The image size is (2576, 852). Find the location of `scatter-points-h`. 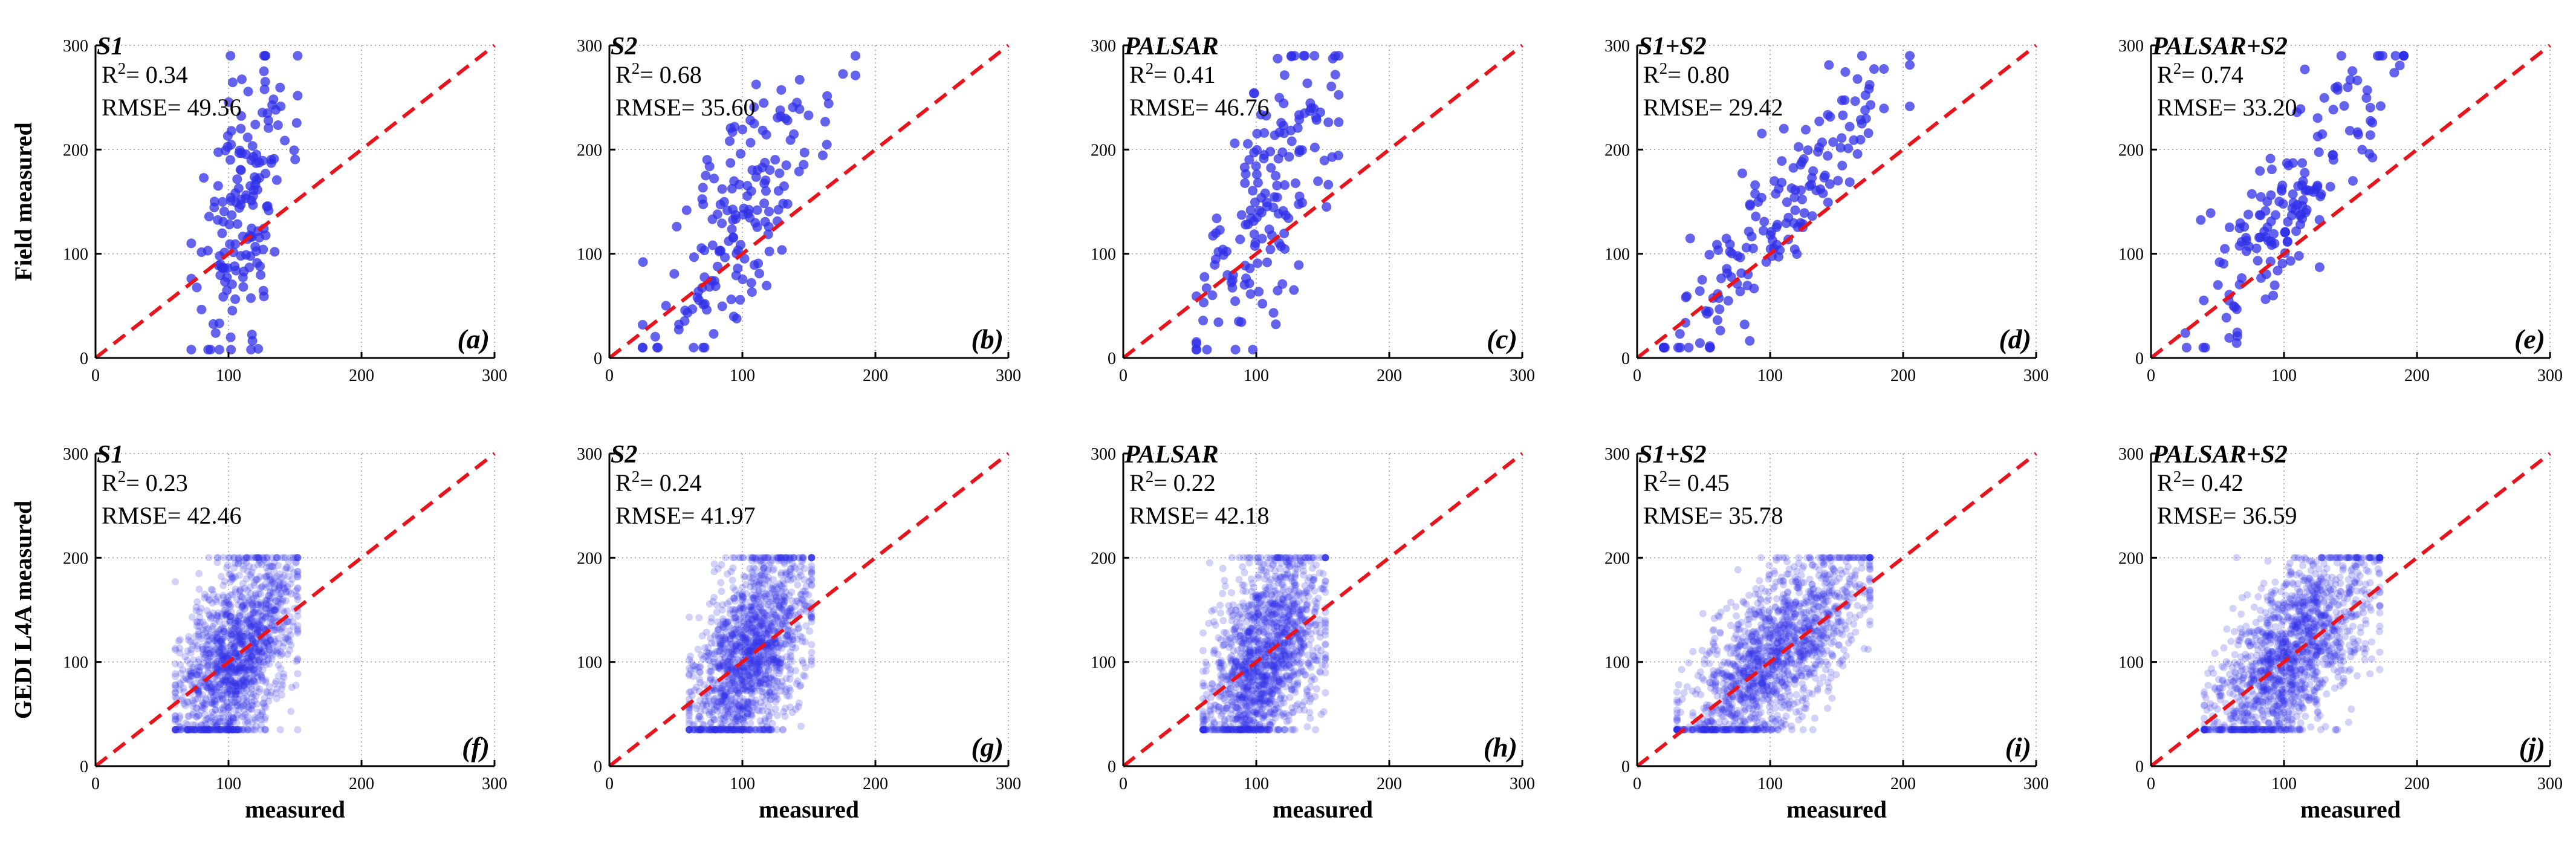

scatter-points-h is located at coordinates (1264, 643).